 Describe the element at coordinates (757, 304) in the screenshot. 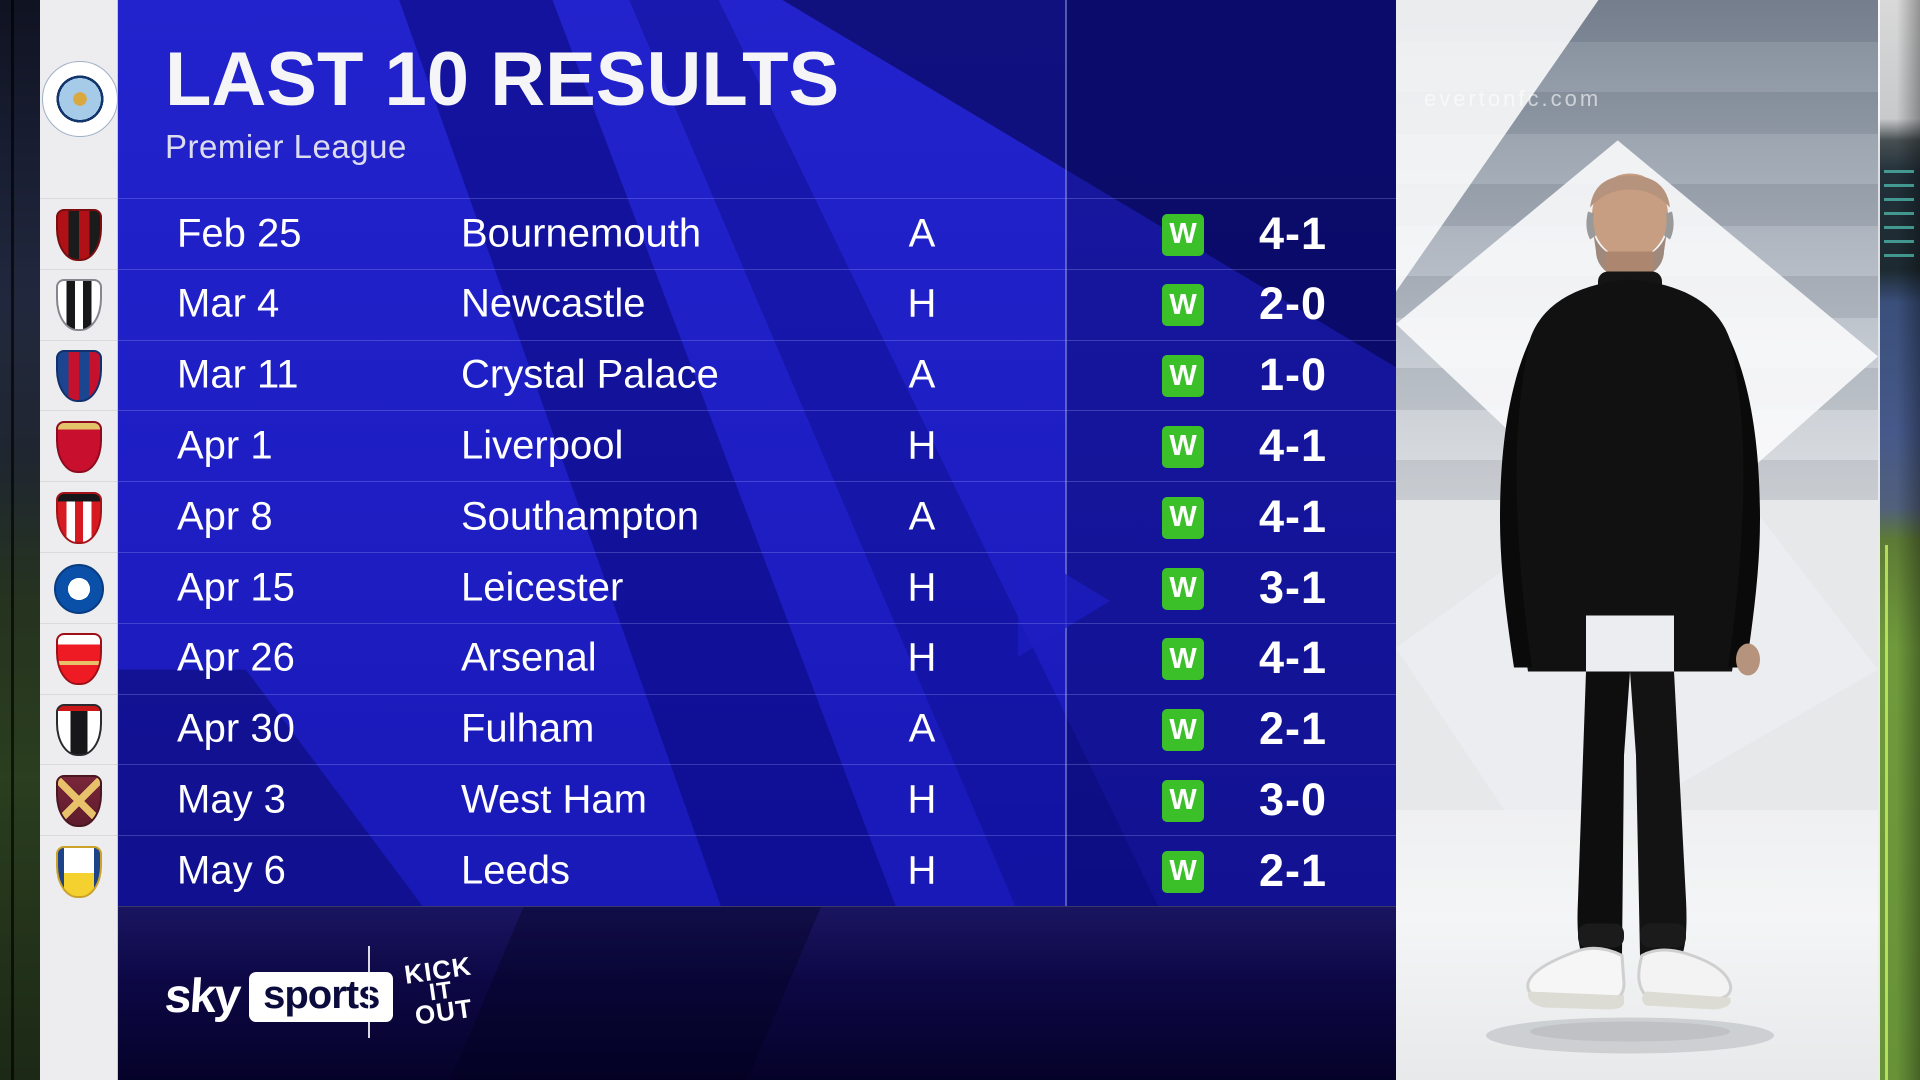

I see `result-row: Mar 4 Newcastle H W 2-0` at that location.